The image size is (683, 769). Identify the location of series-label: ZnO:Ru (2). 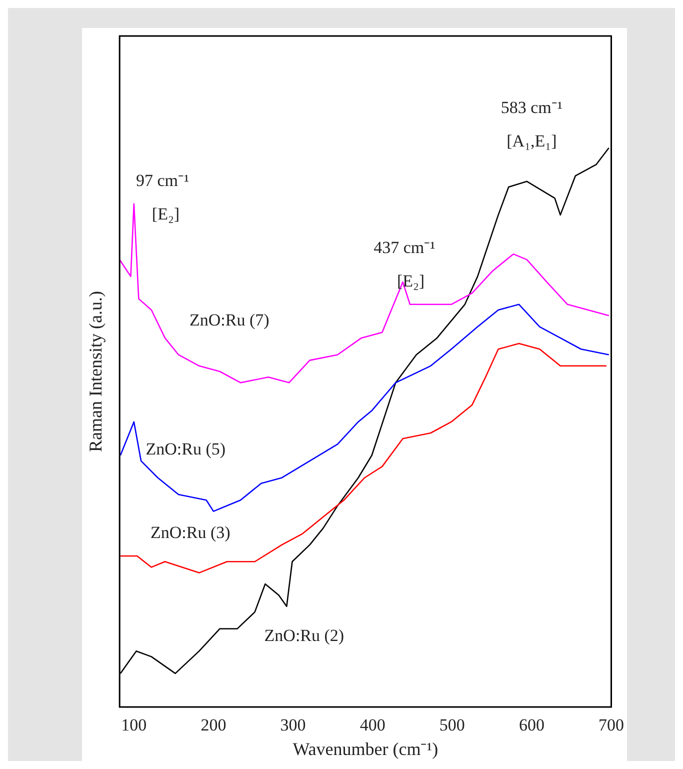
(304, 636).